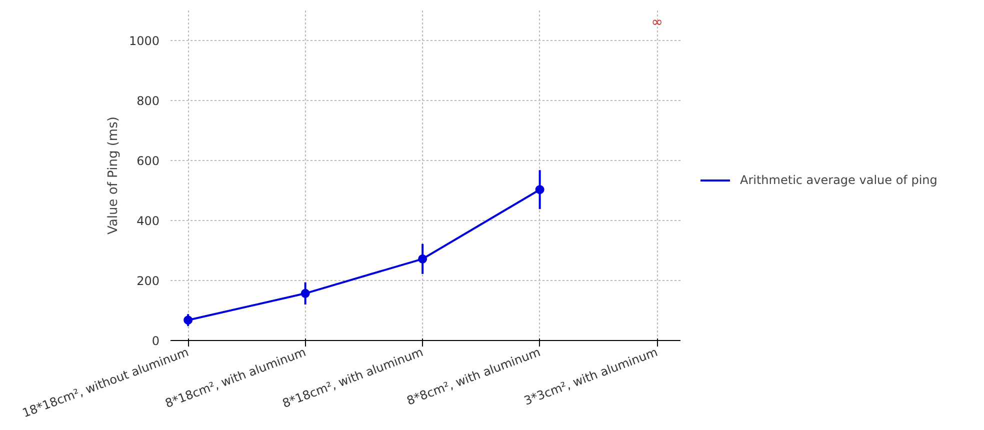 This screenshot has height=430, width=984. I want to click on legend-label: Arithmetic average value of ping, so click(839, 180).